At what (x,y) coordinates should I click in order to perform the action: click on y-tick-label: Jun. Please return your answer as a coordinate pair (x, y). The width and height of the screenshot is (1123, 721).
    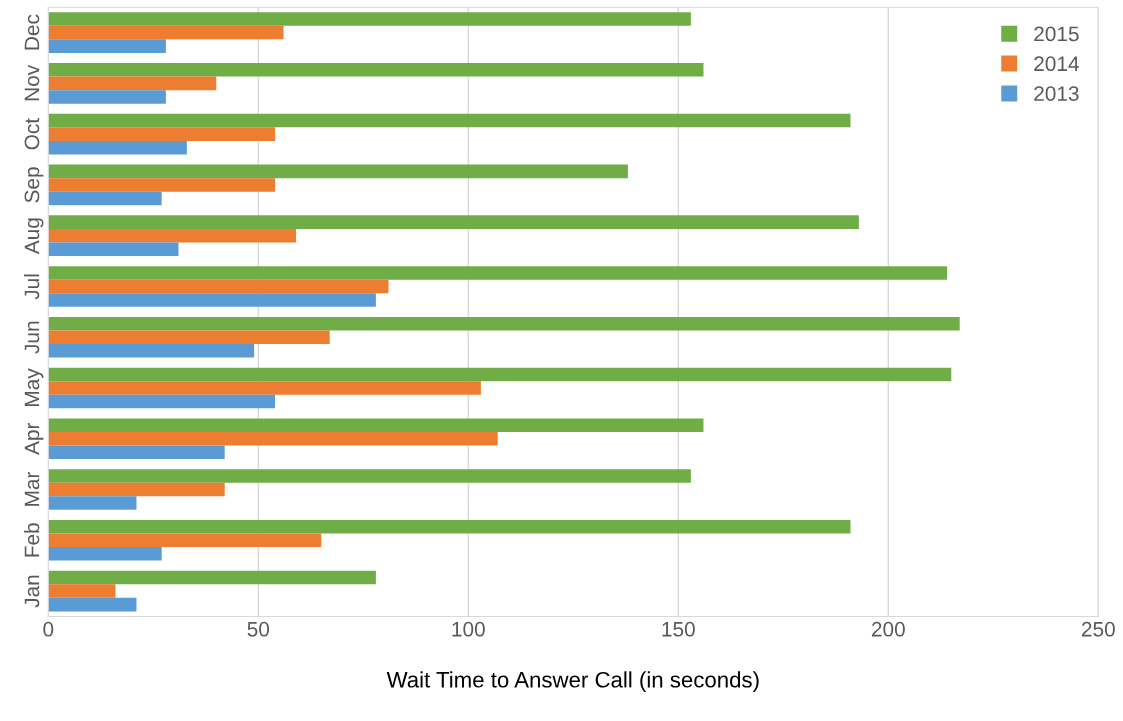
    Looking at the image, I should click on (32, 337).